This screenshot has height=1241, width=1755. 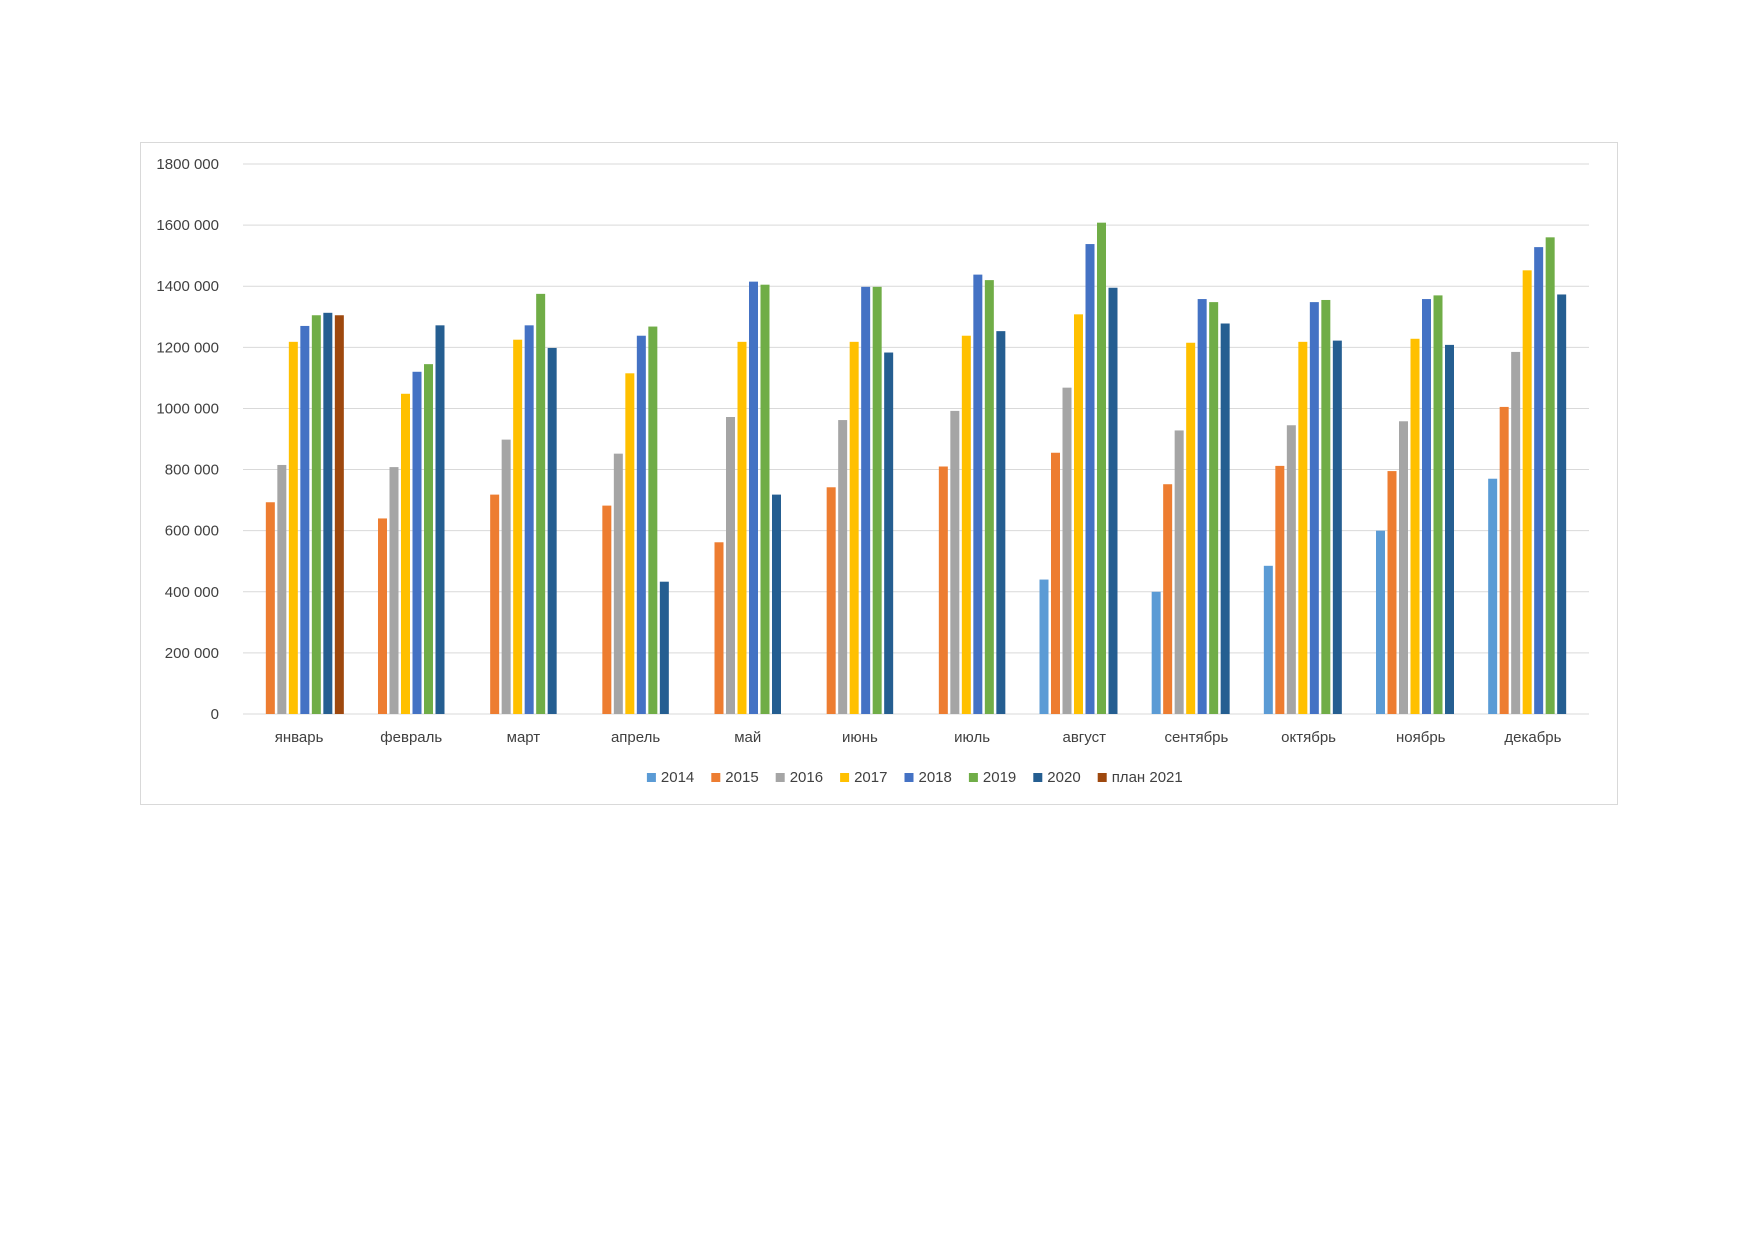 I want to click on x-category-label: апрель, so click(x=635, y=737).